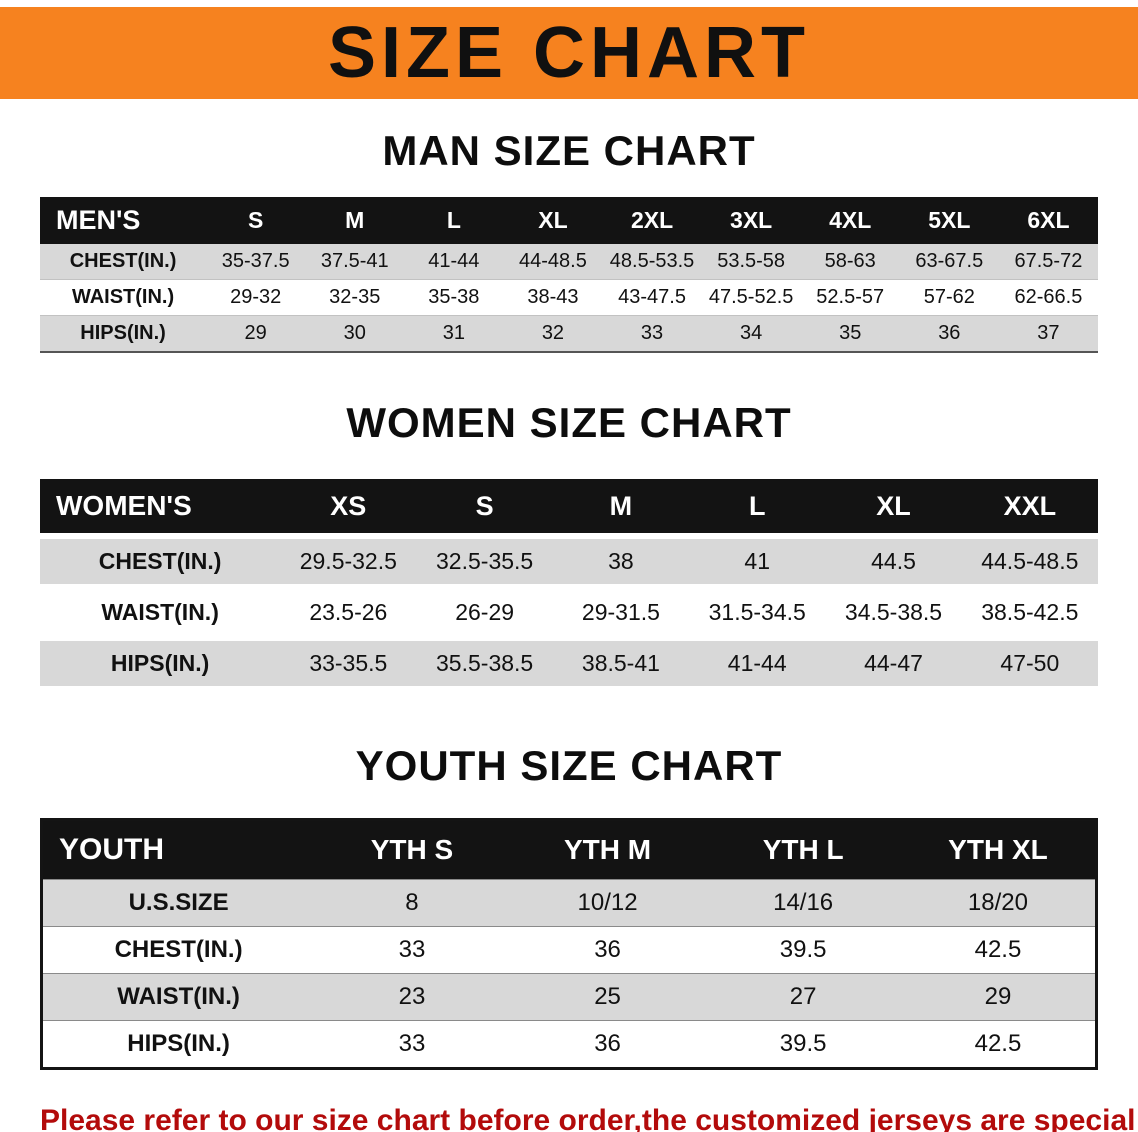 Image resolution: width=1138 pixels, height=1132 pixels. I want to click on value-cell: 26-29, so click(485, 612).